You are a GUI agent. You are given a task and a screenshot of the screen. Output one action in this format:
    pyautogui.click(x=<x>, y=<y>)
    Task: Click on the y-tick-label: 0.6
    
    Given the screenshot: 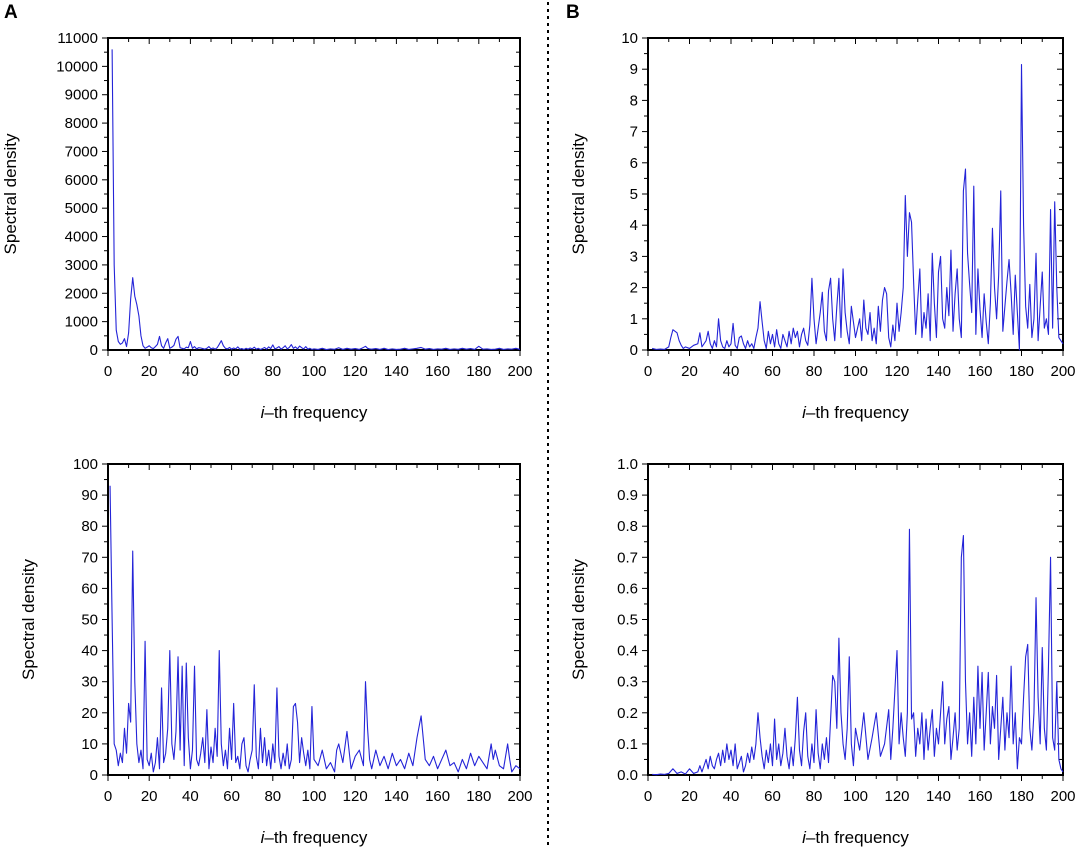 What is the action you would take?
    pyautogui.click(x=627, y=588)
    